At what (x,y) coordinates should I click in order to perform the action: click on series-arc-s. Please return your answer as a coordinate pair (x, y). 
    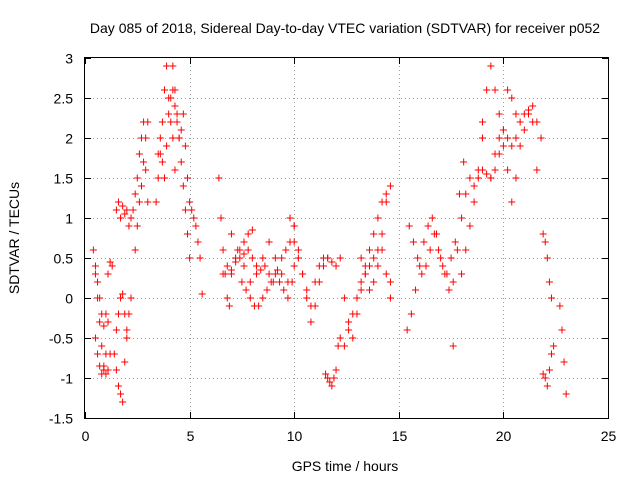
    Looking at the image, I should click on (365, 262).